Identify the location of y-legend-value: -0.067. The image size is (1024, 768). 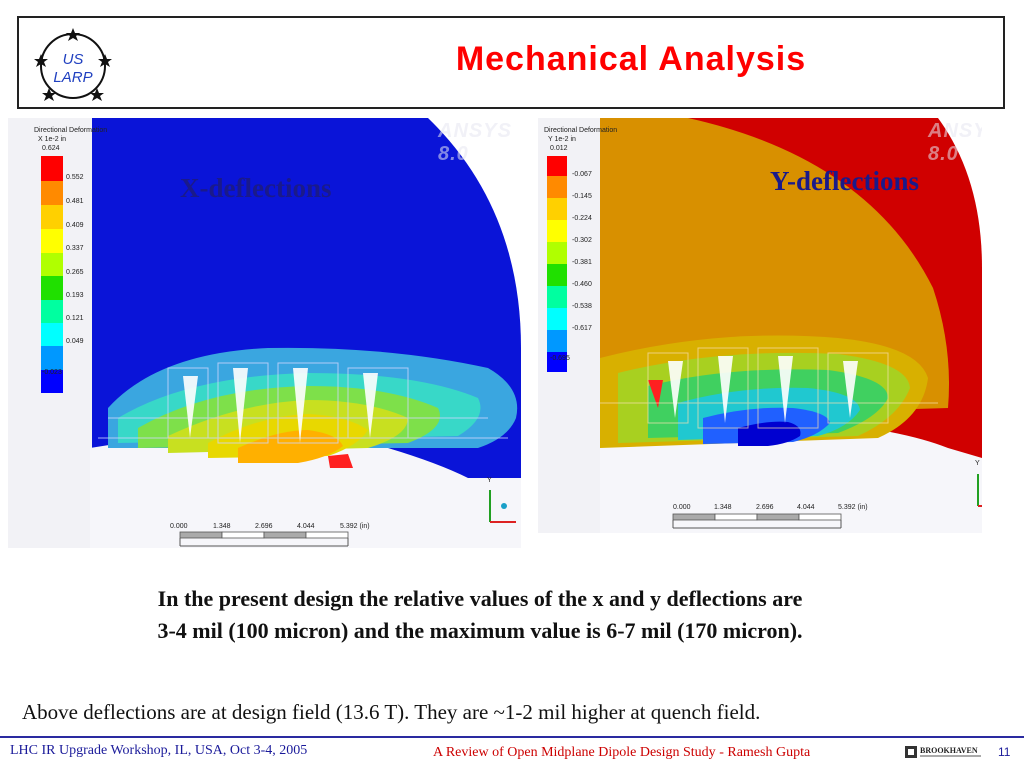
(582, 174).